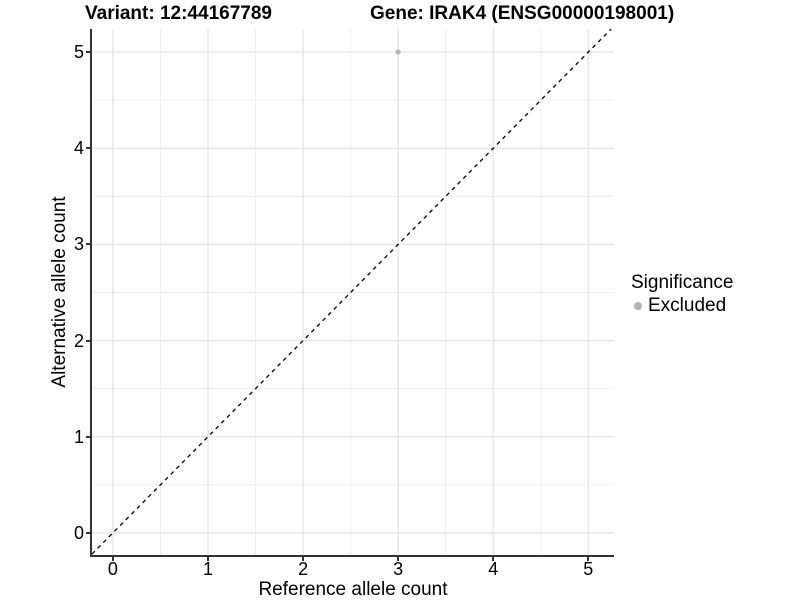  I want to click on y-tick-label: 0, so click(78, 532).